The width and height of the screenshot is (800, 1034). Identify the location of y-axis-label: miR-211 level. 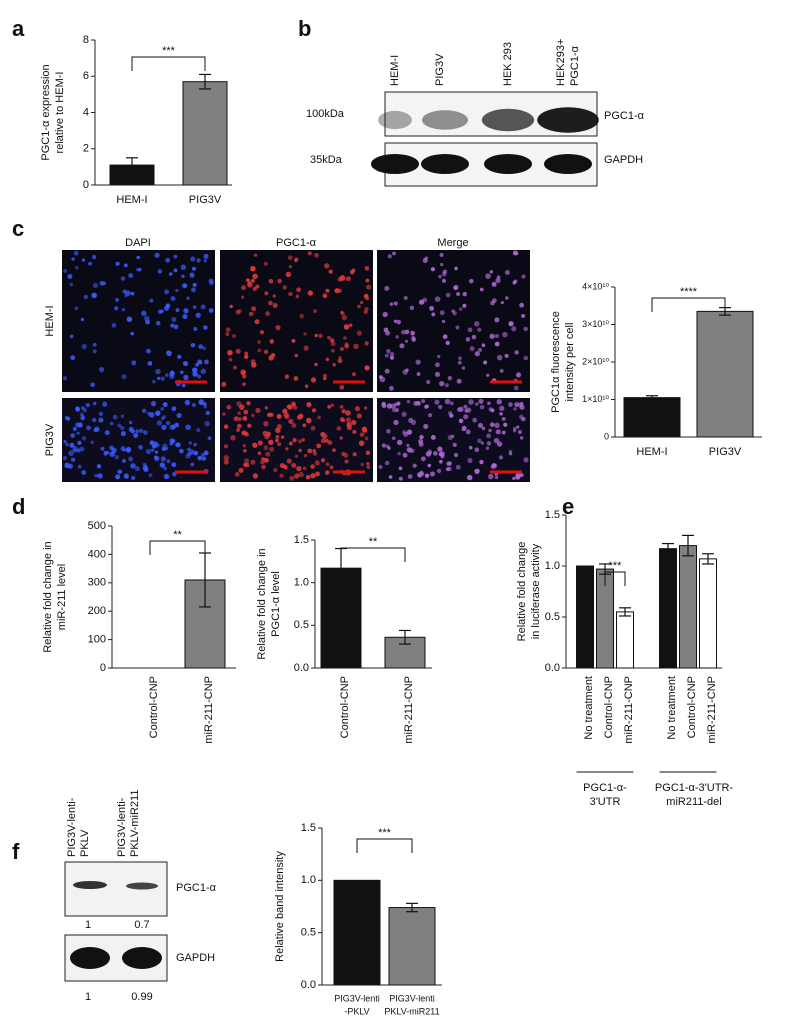
(62, 597).